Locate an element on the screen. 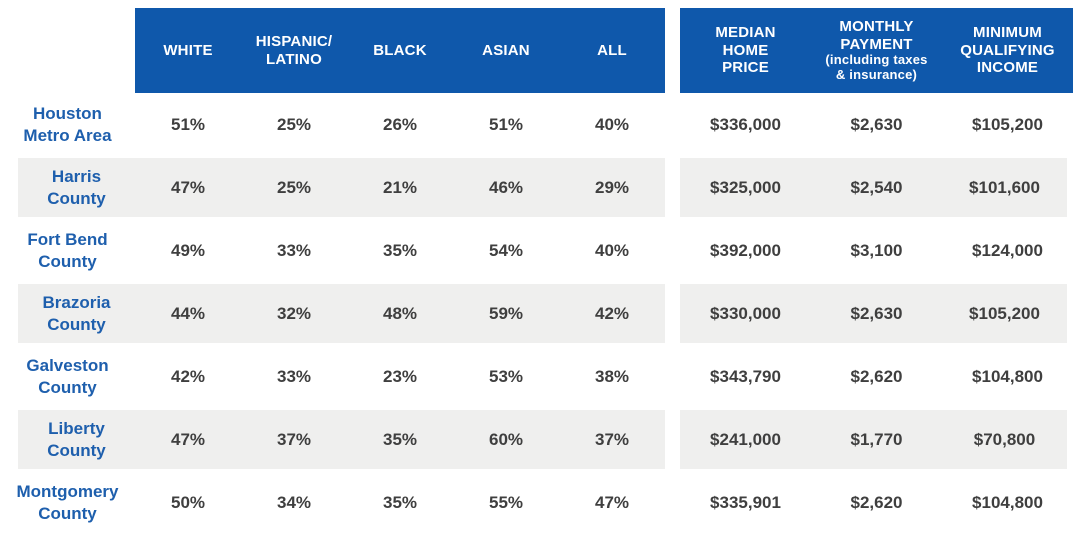 The width and height of the screenshot is (1080, 545). column-header-minimum-qualifying-income: MINIMUM QUALIFYING INCOME is located at coordinates (1007, 50).